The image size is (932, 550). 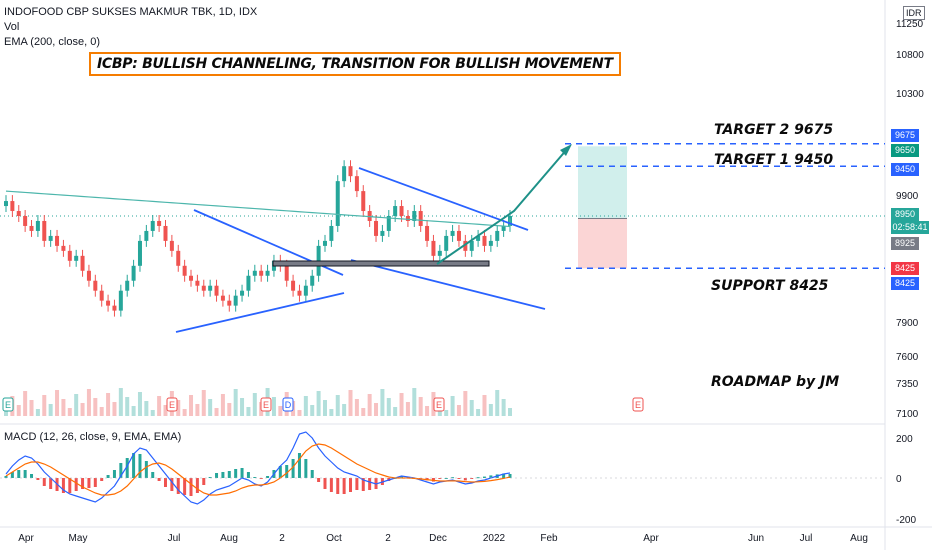 I want to click on projection-arrow, so click(x=502, y=206).